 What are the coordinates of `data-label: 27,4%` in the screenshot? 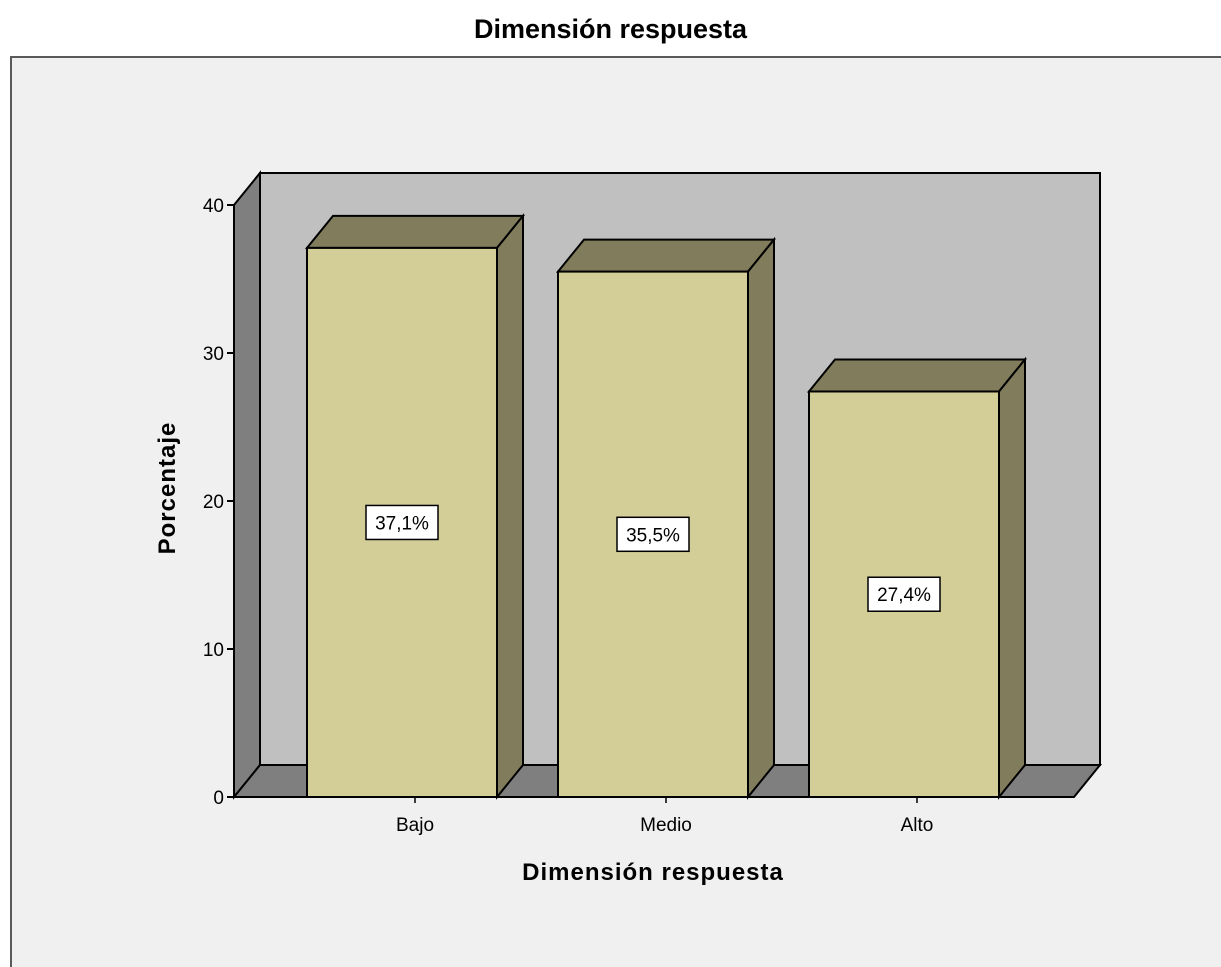 It's located at (904, 595).